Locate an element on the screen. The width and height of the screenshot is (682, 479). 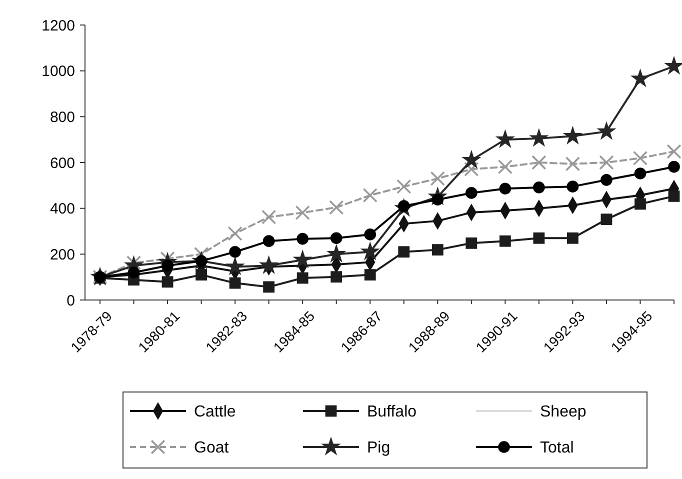
y-tick-label: 0 is located at coordinates (70, 301).